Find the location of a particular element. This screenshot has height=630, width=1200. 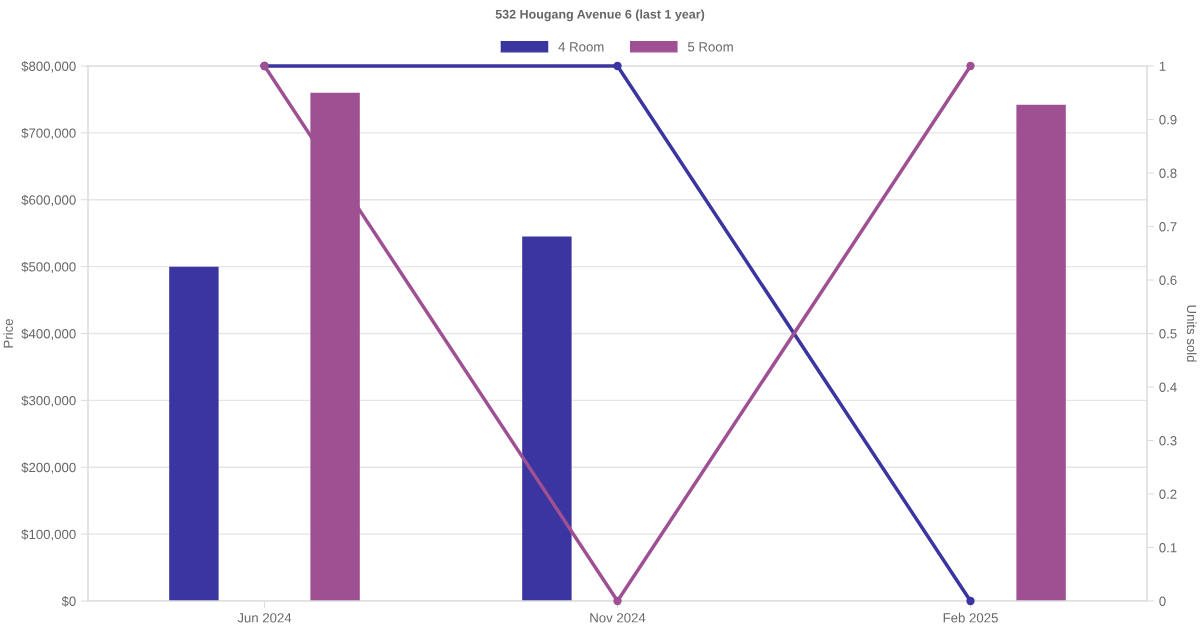

y2-tick-label: 0.6 is located at coordinates (1168, 280).